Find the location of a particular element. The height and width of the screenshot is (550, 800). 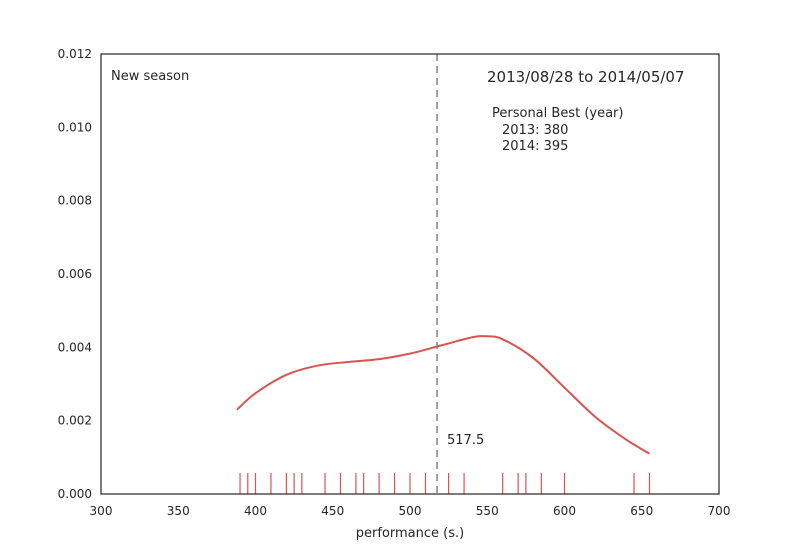

y-tick-label: 0.008 is located at coordinates (75, 201).